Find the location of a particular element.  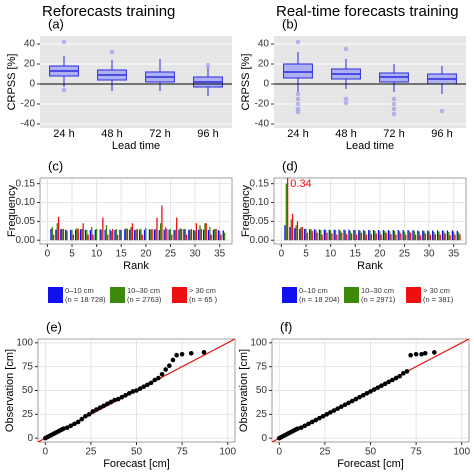

x-tick-label: 100 is located at coordinates (227, 452).